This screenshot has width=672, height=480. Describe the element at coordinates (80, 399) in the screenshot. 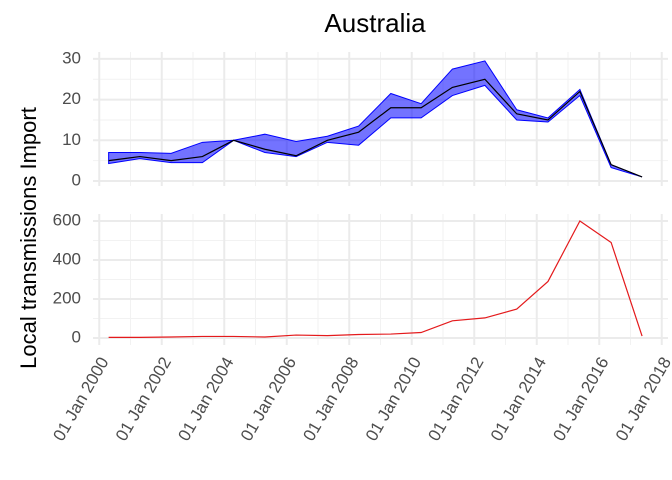

I see `x-tick-label: 01 Jan 2000` at that location.